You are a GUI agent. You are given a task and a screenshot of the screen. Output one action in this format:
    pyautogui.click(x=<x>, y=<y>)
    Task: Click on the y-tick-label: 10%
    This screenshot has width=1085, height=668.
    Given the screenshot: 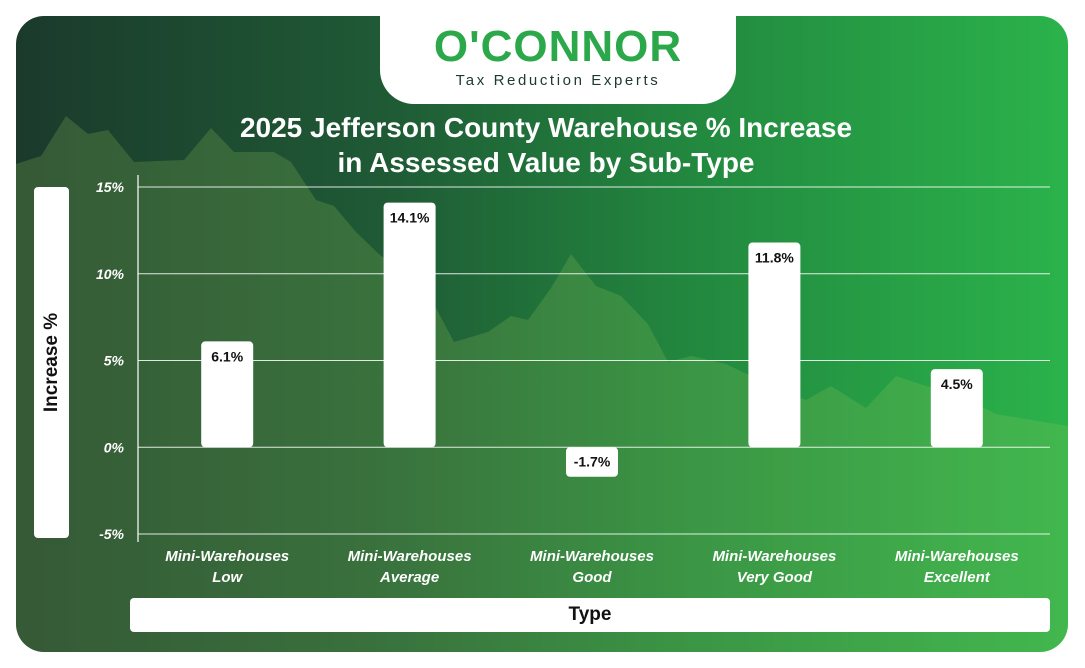 What is the action you would take?
    pyautogui.click(x=110, y=274)
    